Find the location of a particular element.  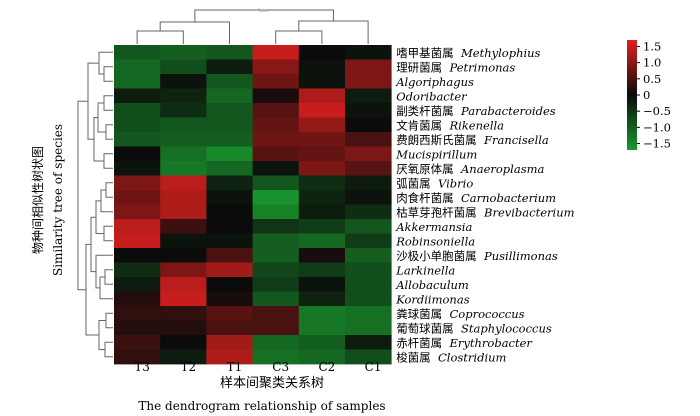

species-label: 费朗西斯氏菌属 Francisella is located at coordinates (472, 140).